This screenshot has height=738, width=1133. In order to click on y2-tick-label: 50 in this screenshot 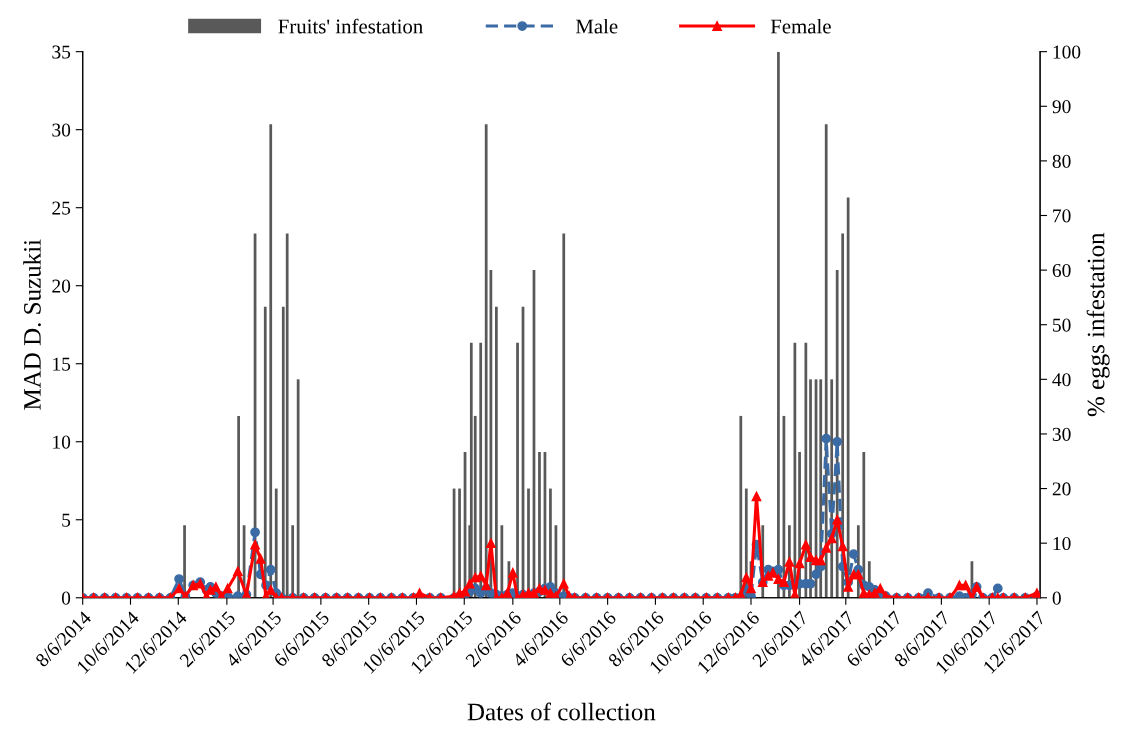, I will do `click(1062, 325)`.